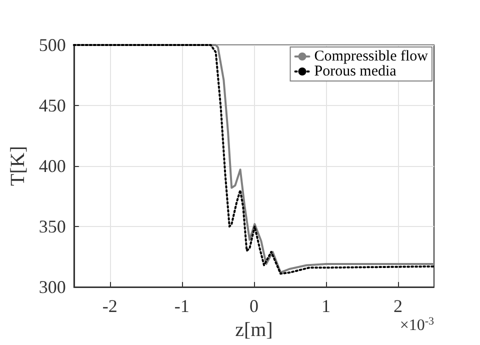  What do you see at coordinates (397, 306) in the screenshot?
I see `x-tick-label: 2` at bounding box center [397, 306].